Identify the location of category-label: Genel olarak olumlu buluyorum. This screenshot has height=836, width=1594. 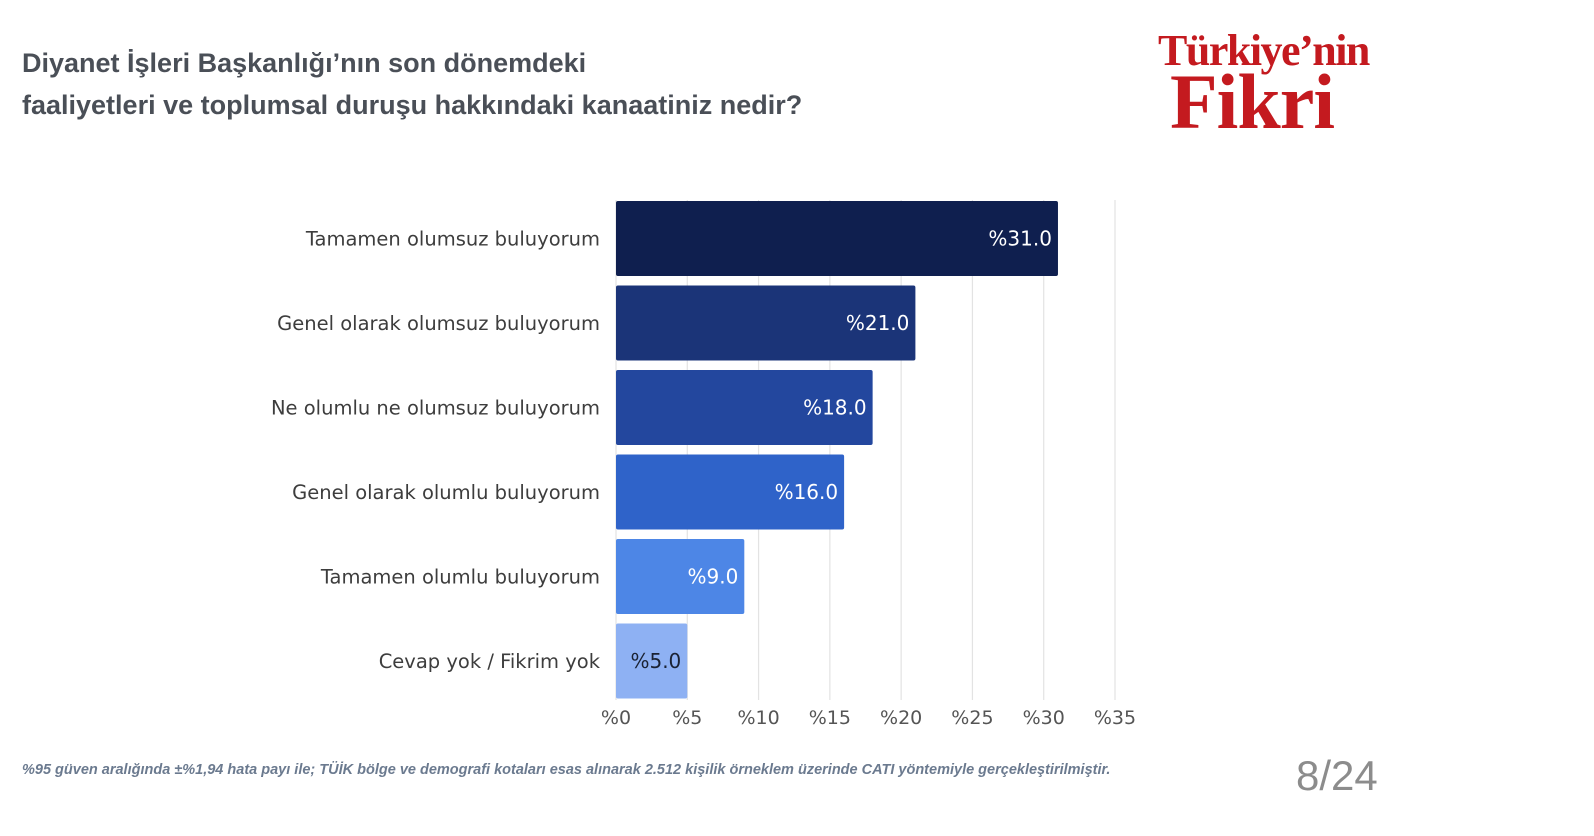
(446, 492).